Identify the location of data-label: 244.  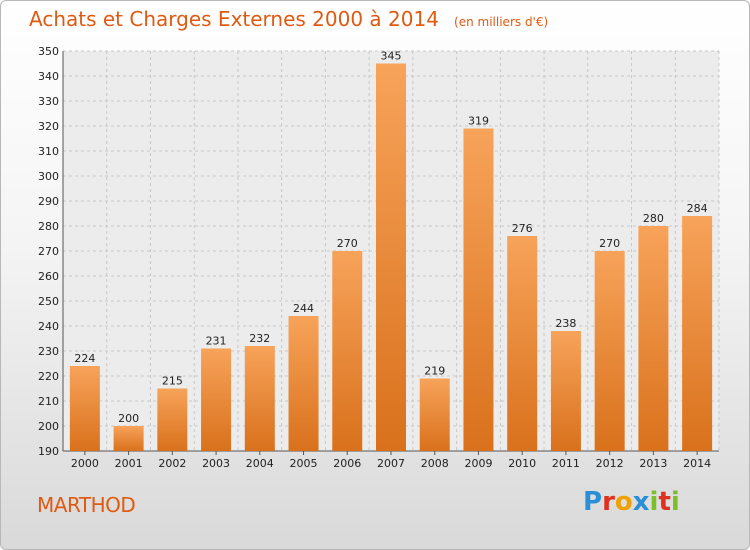
(303, 308).